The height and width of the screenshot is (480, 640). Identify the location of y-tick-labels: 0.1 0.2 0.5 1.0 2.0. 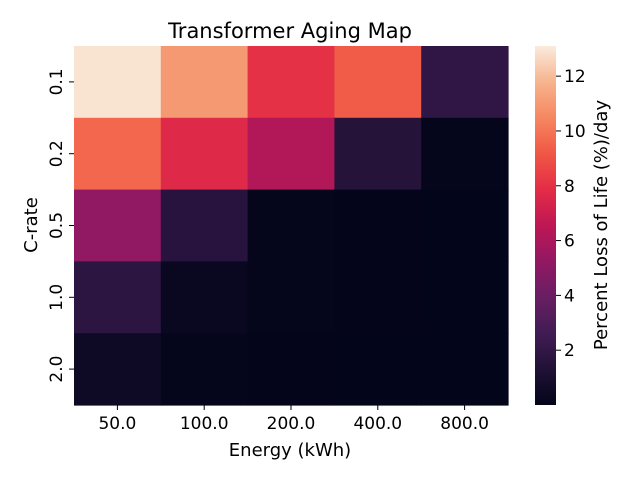
(60, 225).